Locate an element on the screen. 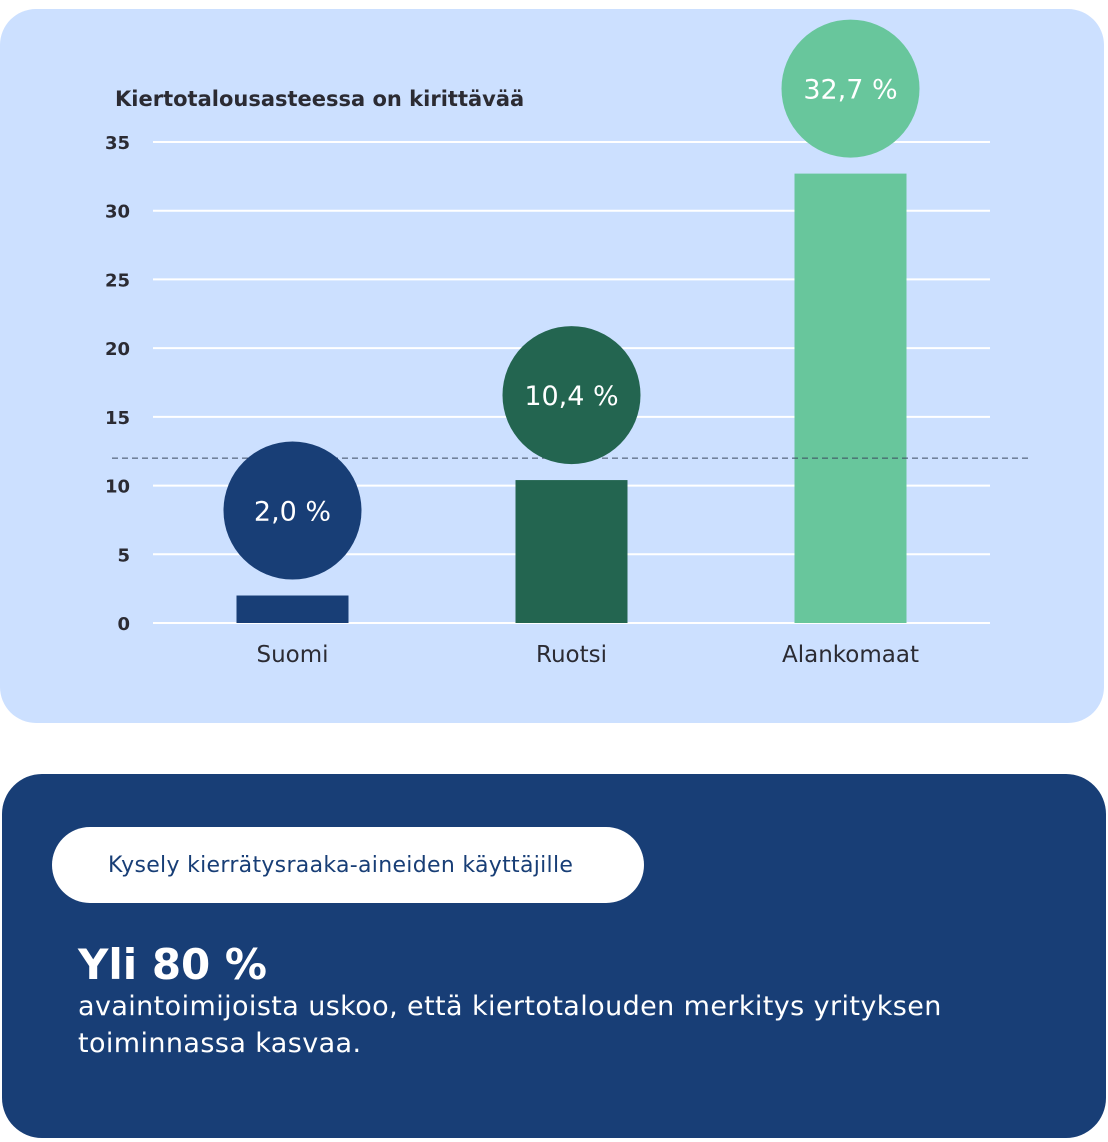 Image resolution: width=1108 pixels, height=1142 pixels. y-tick-label: 5 is located at coordinates (123, 555).